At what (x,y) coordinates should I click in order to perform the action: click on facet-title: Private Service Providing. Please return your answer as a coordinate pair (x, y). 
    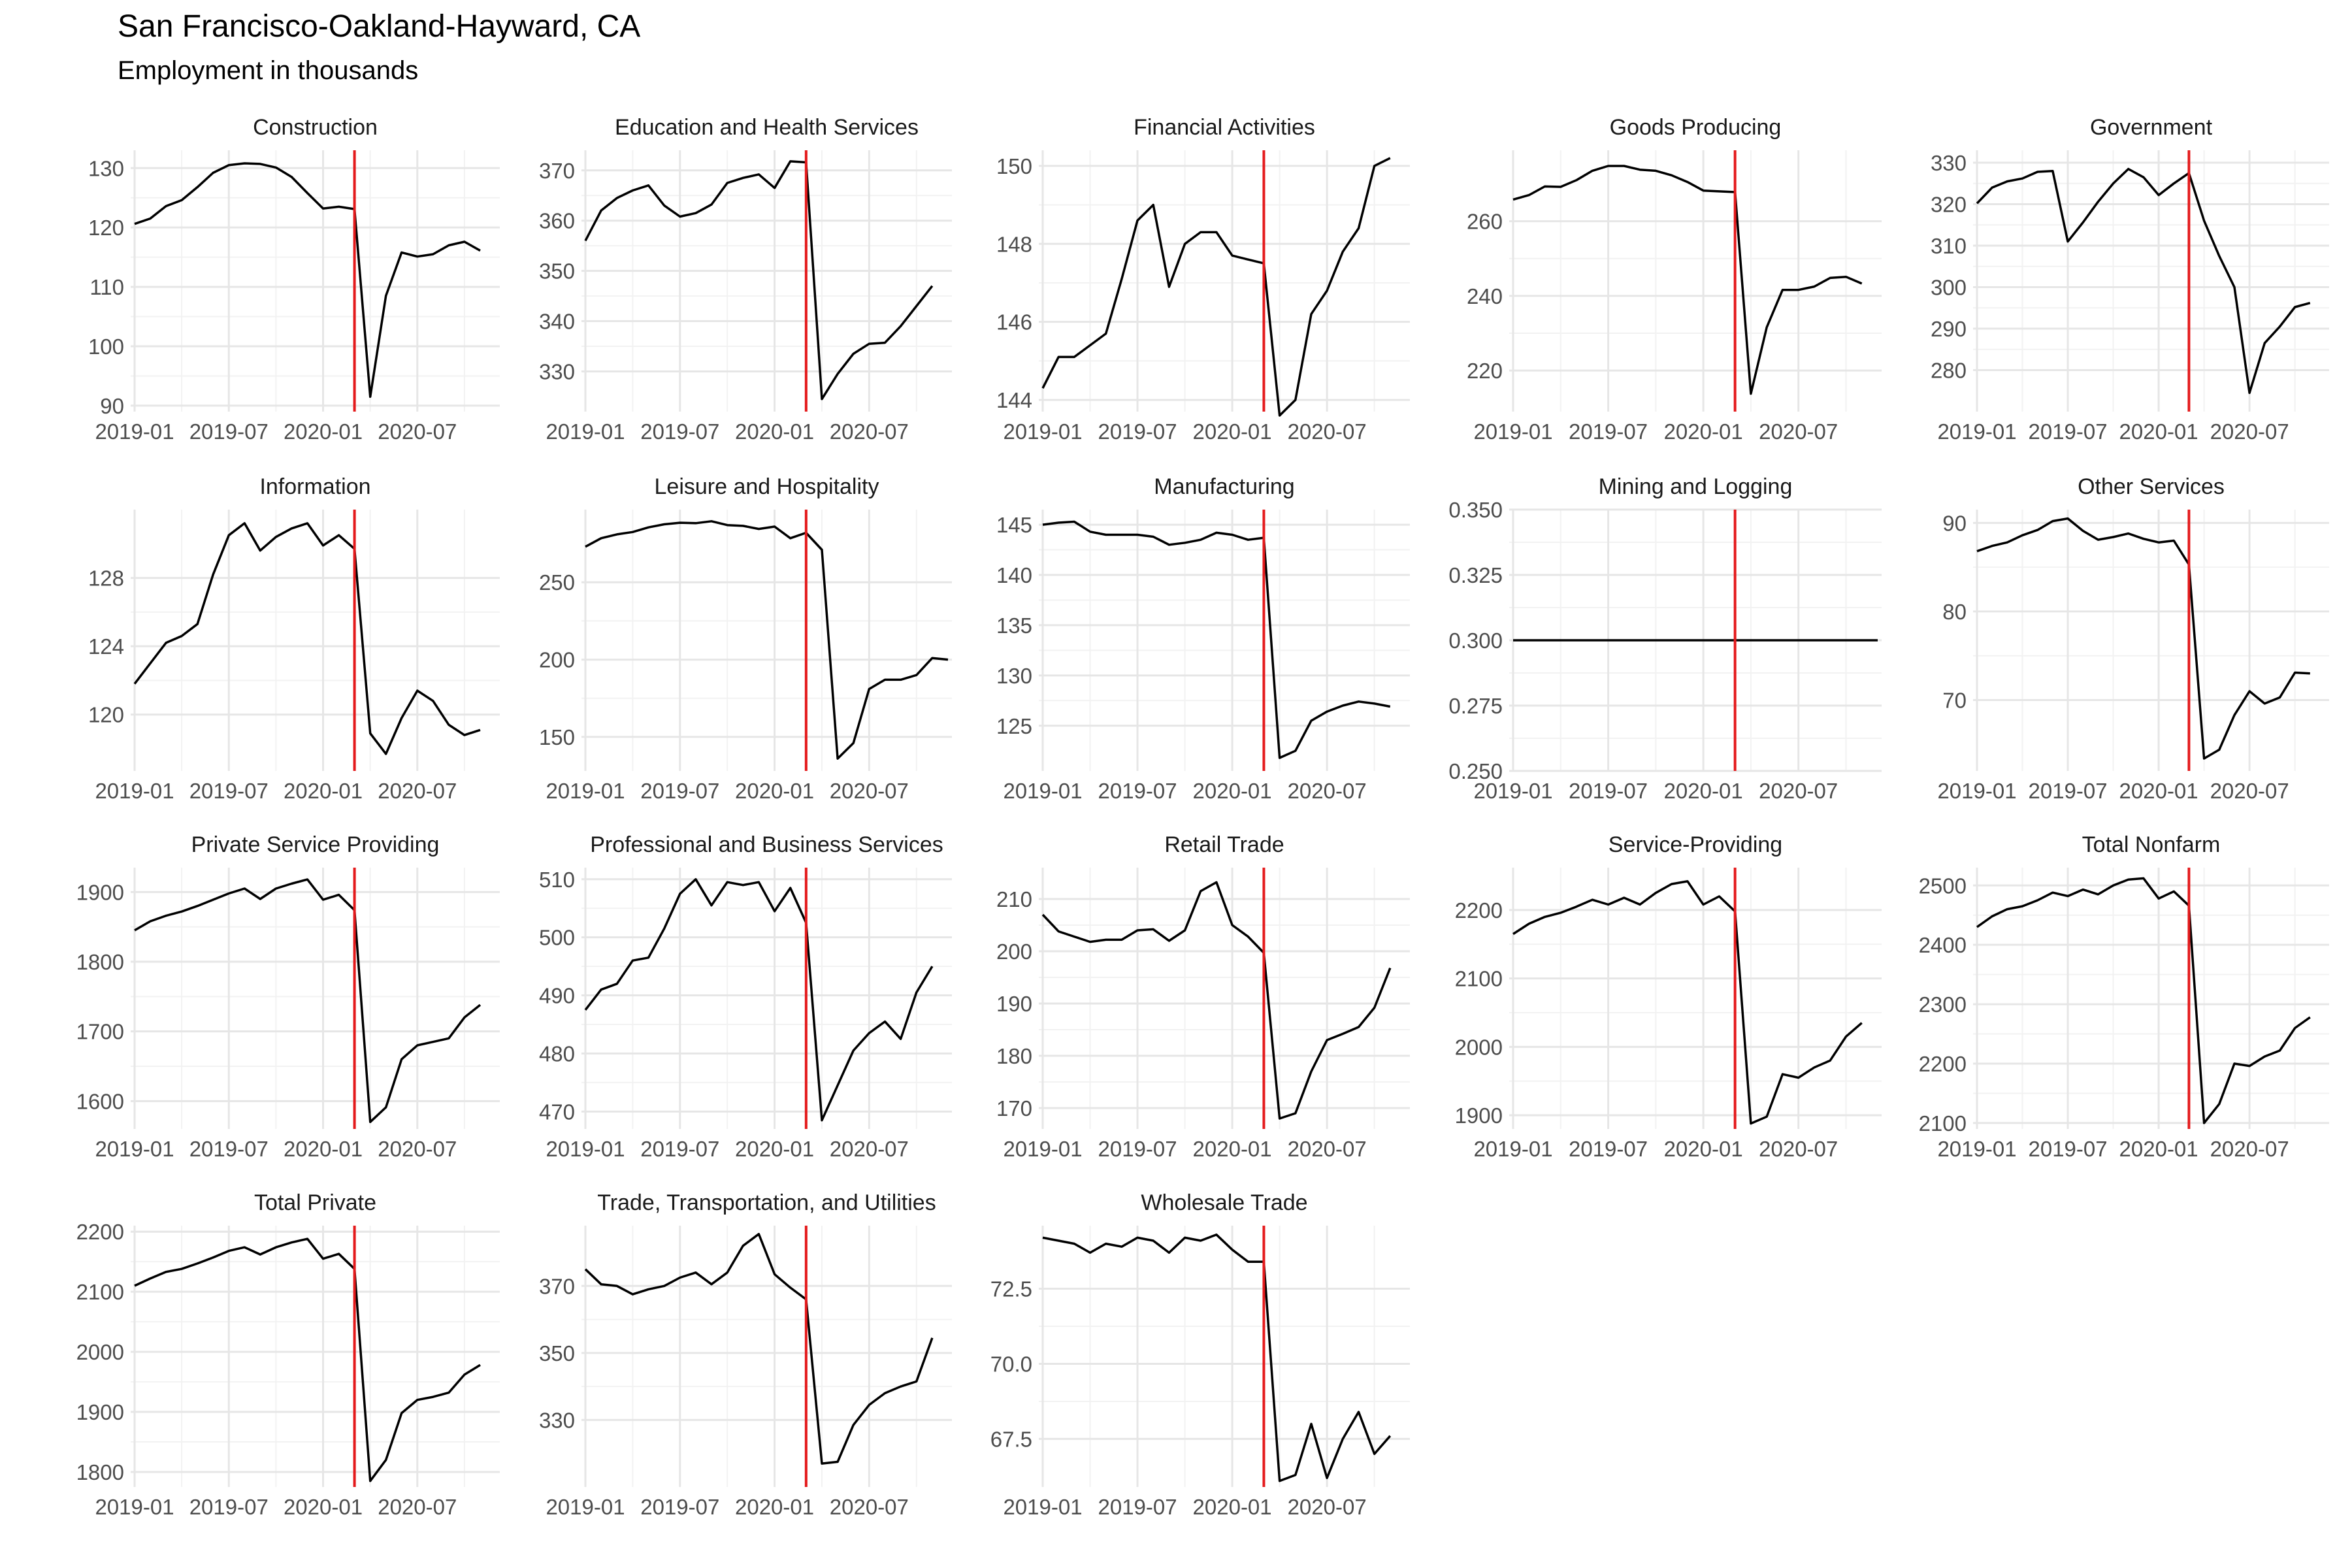
    Looking at the image, I should click on (315, 844).